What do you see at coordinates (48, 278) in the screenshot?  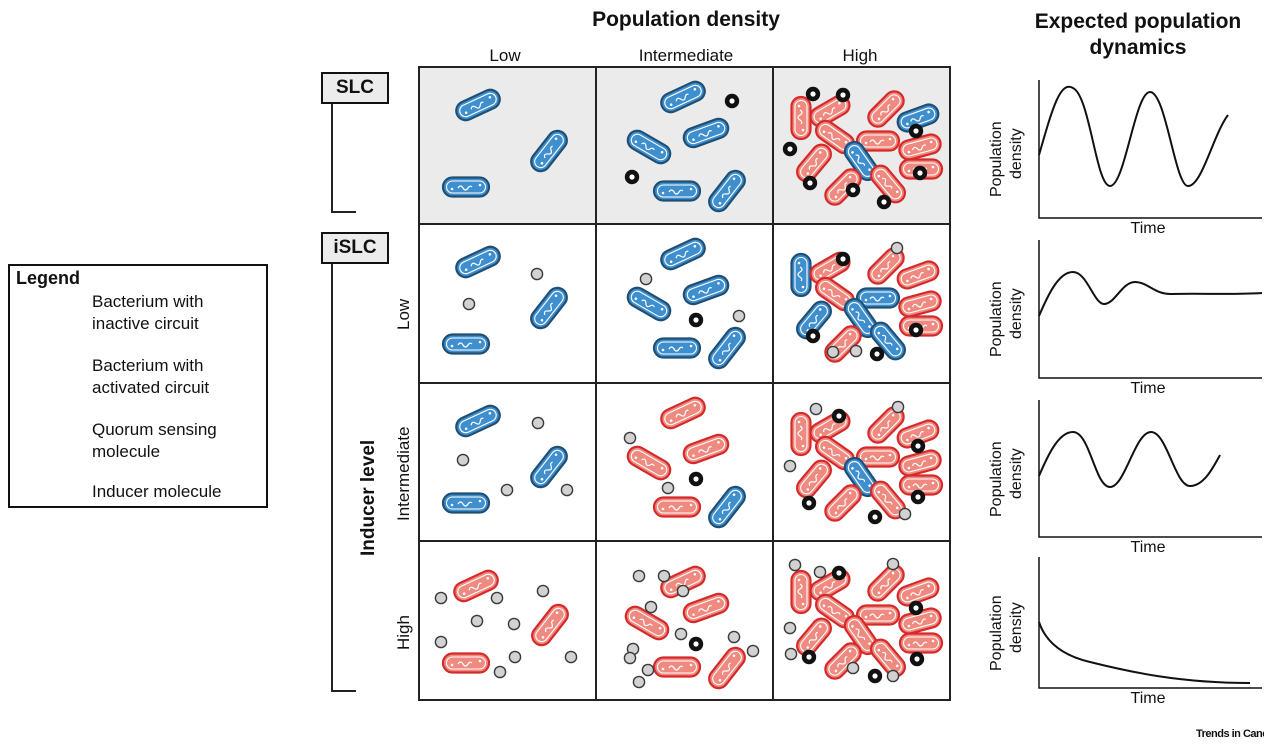 I see `legend-title: Legend` at bounding box center [48, 278].